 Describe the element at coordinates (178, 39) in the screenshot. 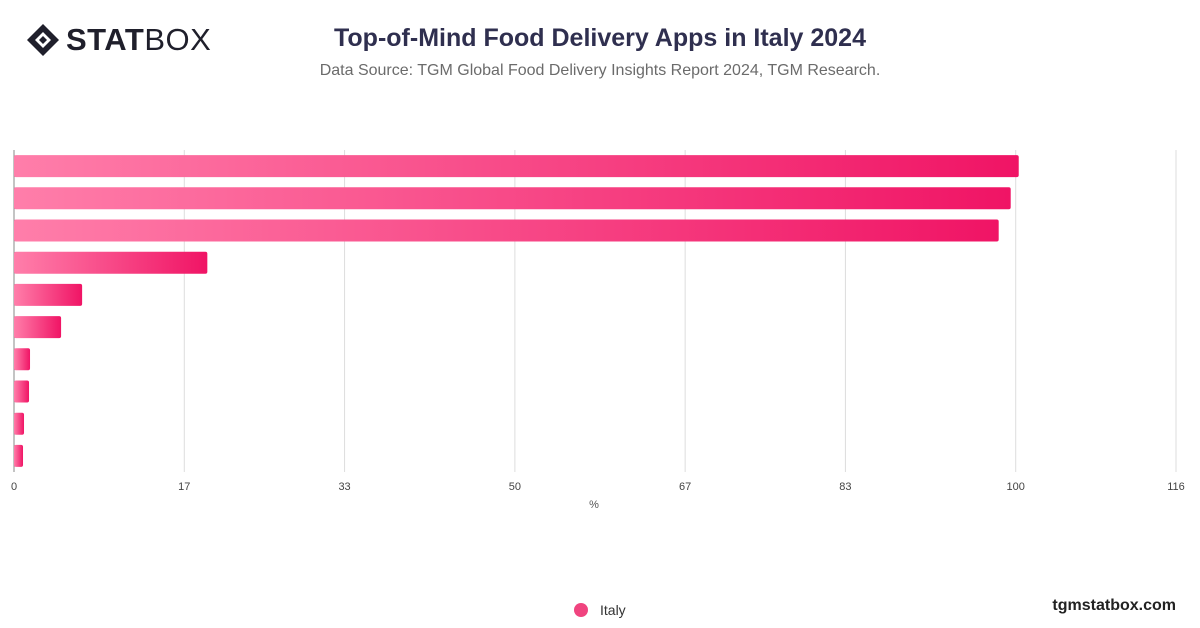

I see `logo-text-light: BOX` at that location.